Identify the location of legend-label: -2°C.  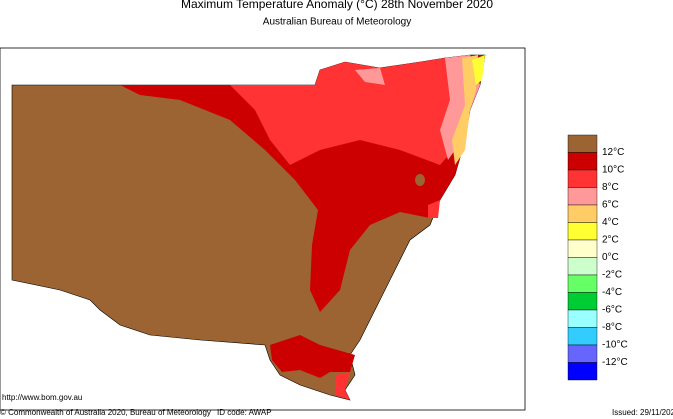
(612, 275).